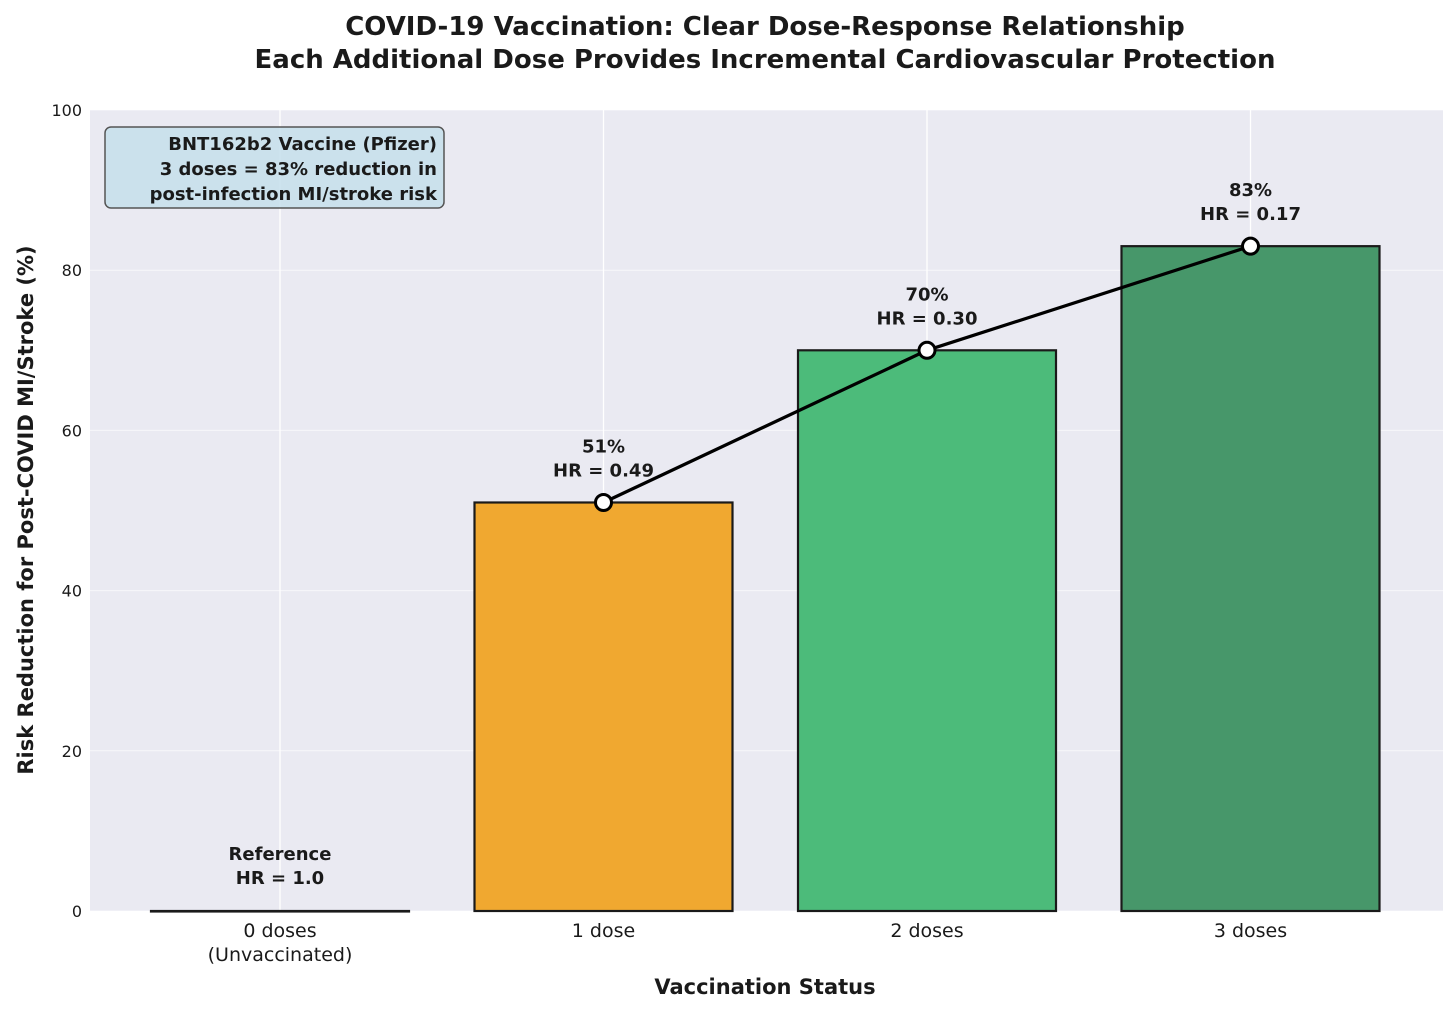 The height and width of the screenshot is (1013, 1456). I want to click on x-axis-label: Vaccination Status, so click(764, 987).